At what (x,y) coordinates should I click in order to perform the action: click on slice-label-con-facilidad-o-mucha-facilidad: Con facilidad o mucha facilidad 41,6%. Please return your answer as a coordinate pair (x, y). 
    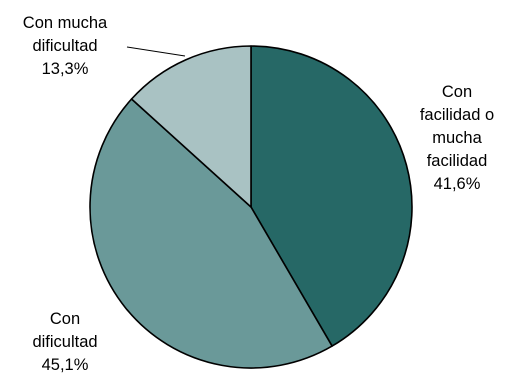
    Looking at the image, I should click on (457, 138).